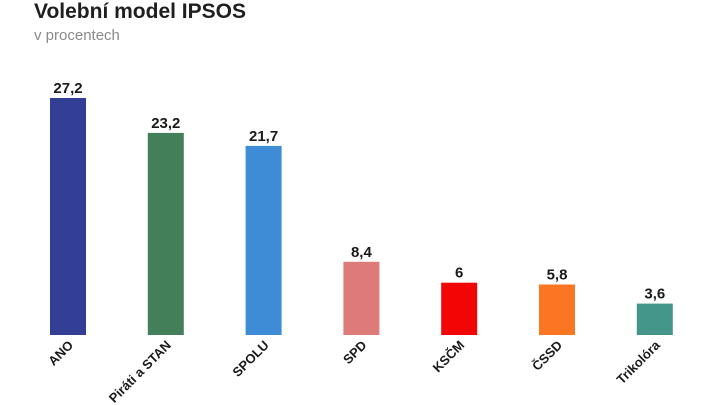  What do you see at coordinates (654, 319) in the screenshot?
I see `bar-trikolora` at bounding box center [654, 319].